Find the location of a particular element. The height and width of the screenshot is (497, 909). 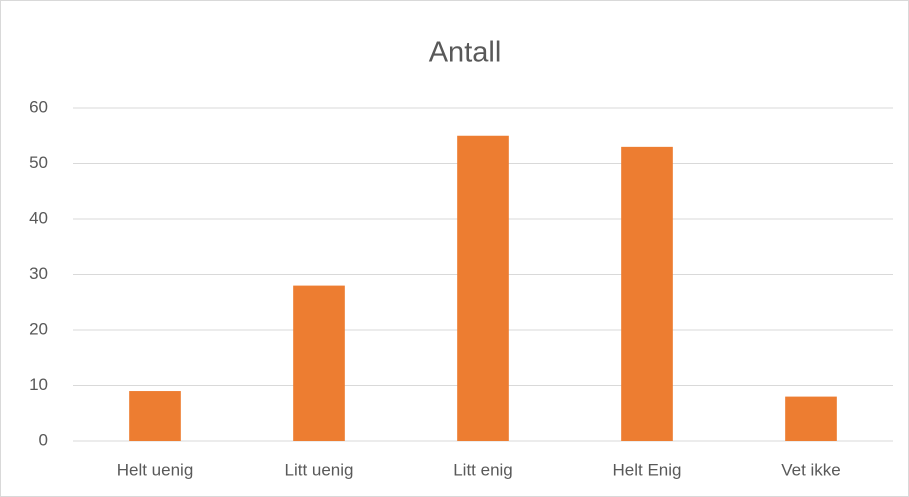

y-tick-label: 60 is located at coordinates (38, 106).